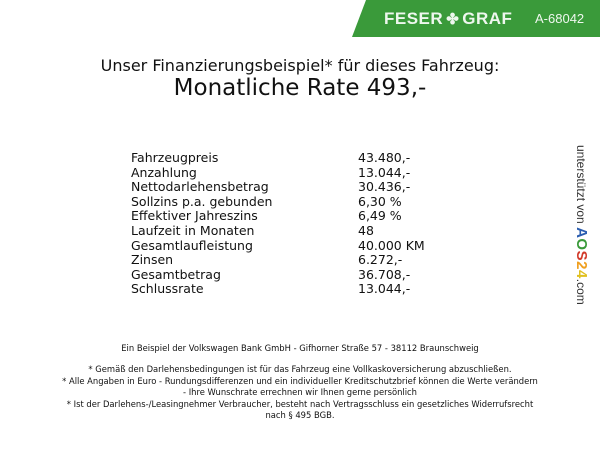 The height and width of the screenshot is (450, 600). I want to click on row-label: Gesamtlaufleistung, so click(192, 245).